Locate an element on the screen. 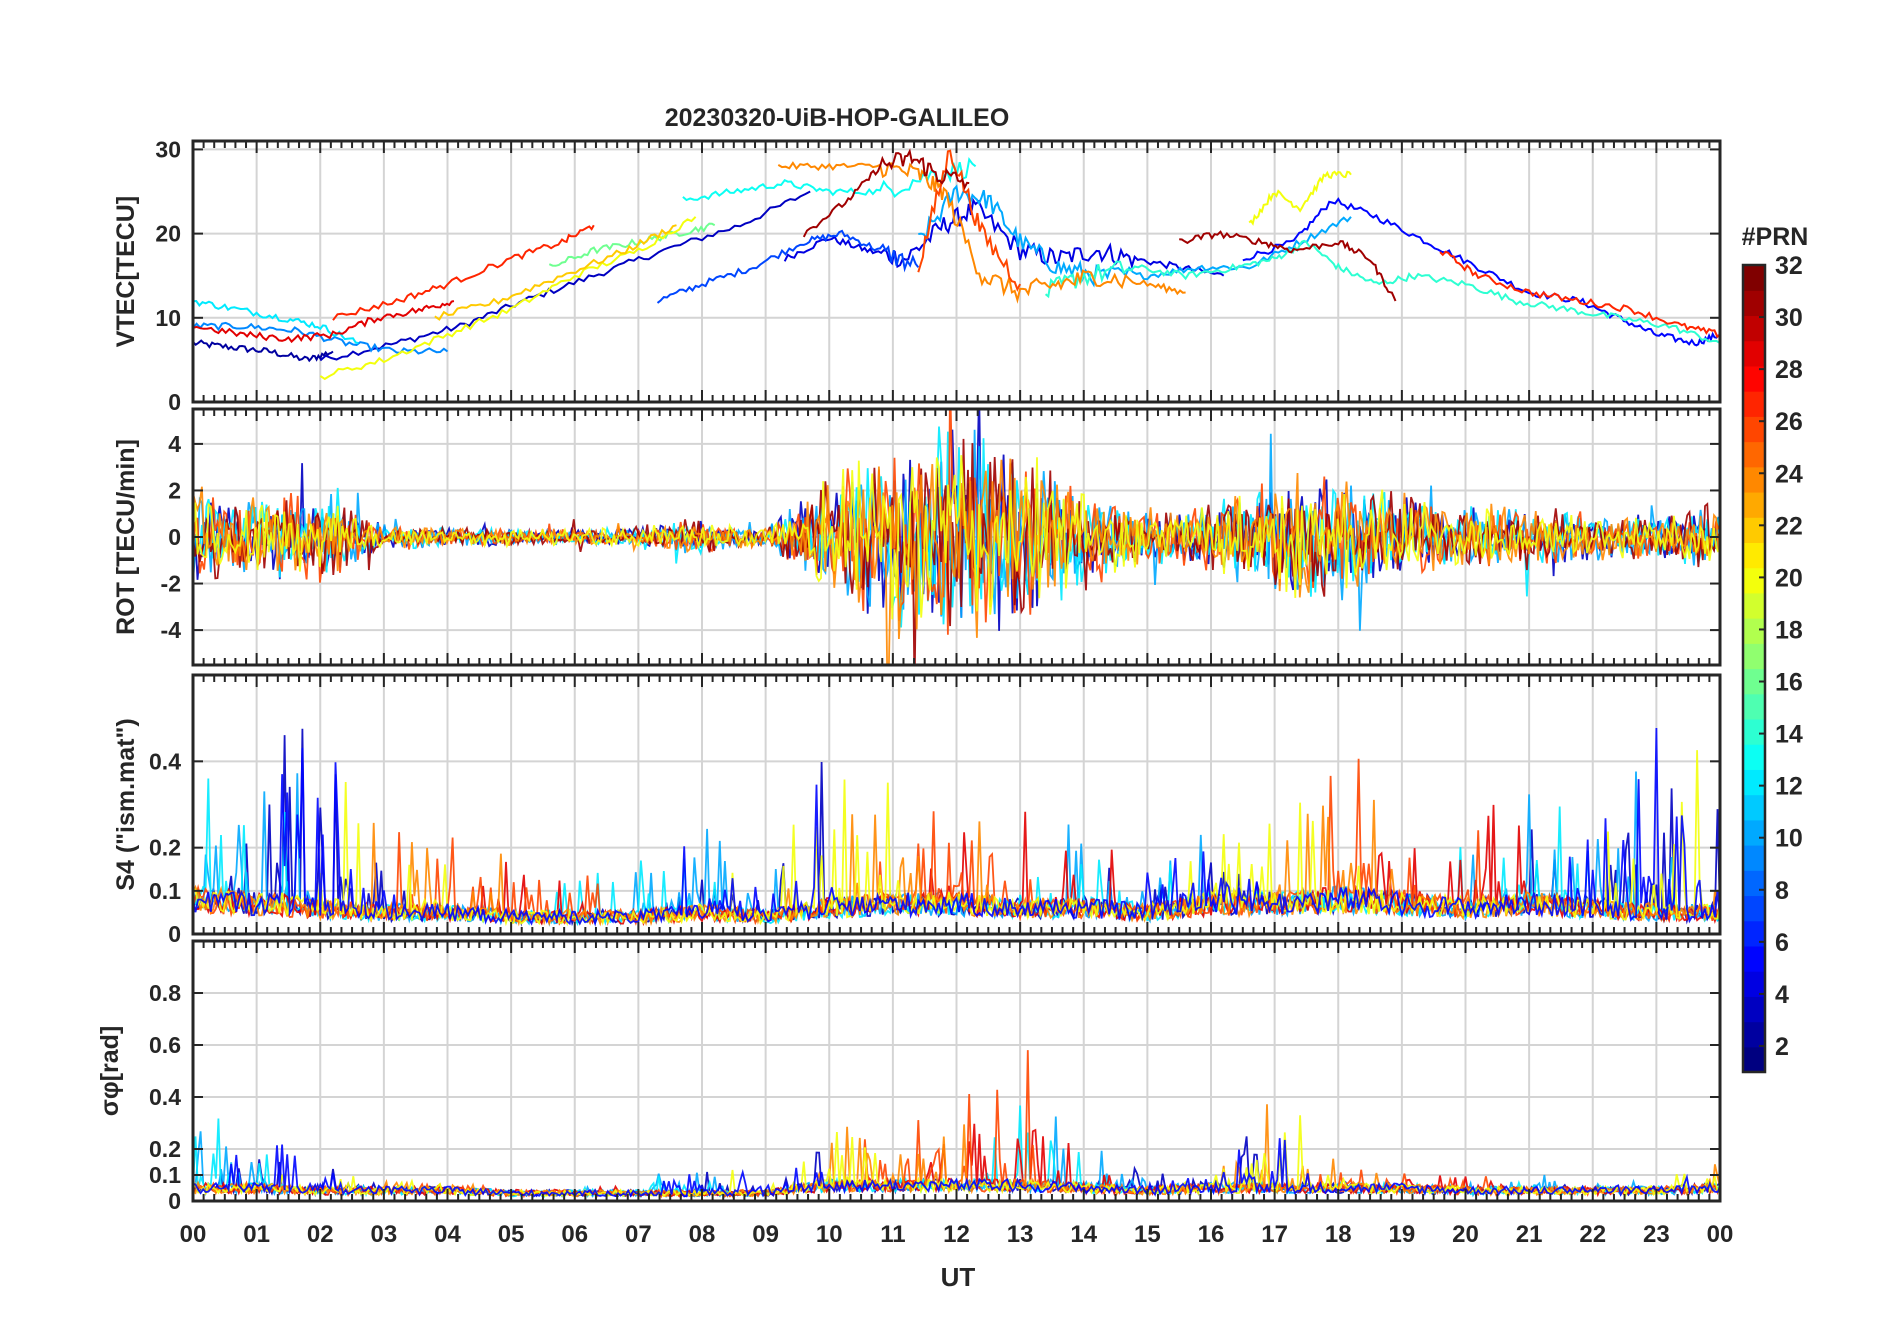 The width and height of the screenshot is (1902, 1330). x-tick-label: 02 is located at coordinates (320, 1234).